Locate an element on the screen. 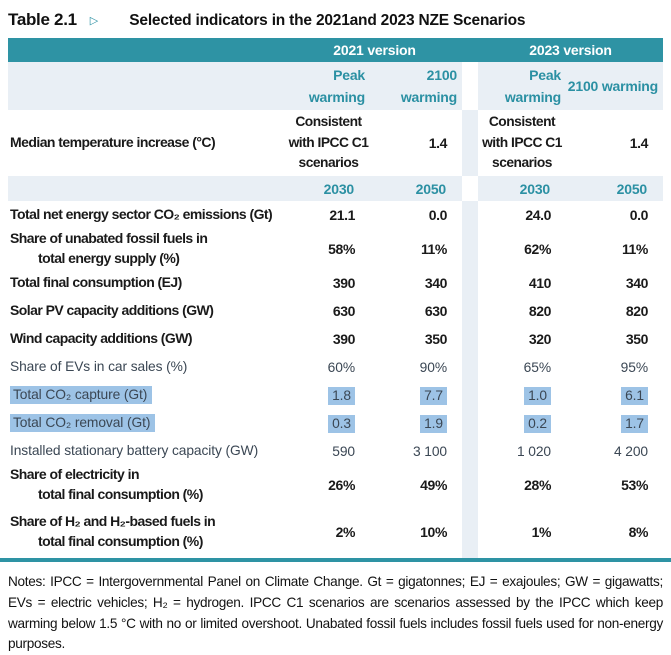  cell-2023-2050: 350 is located at coordinates (637, 339).